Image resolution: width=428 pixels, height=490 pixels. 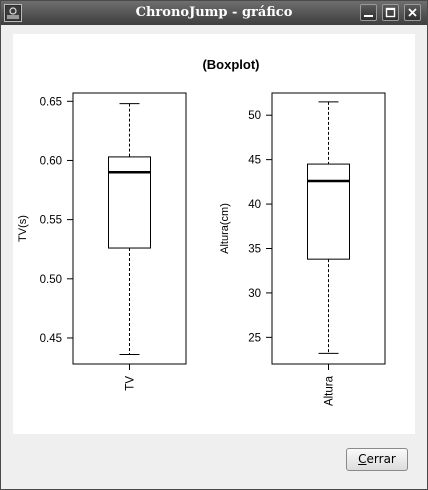 I want to click on chart-title: (Boxplot), so click(x=230, y=64).